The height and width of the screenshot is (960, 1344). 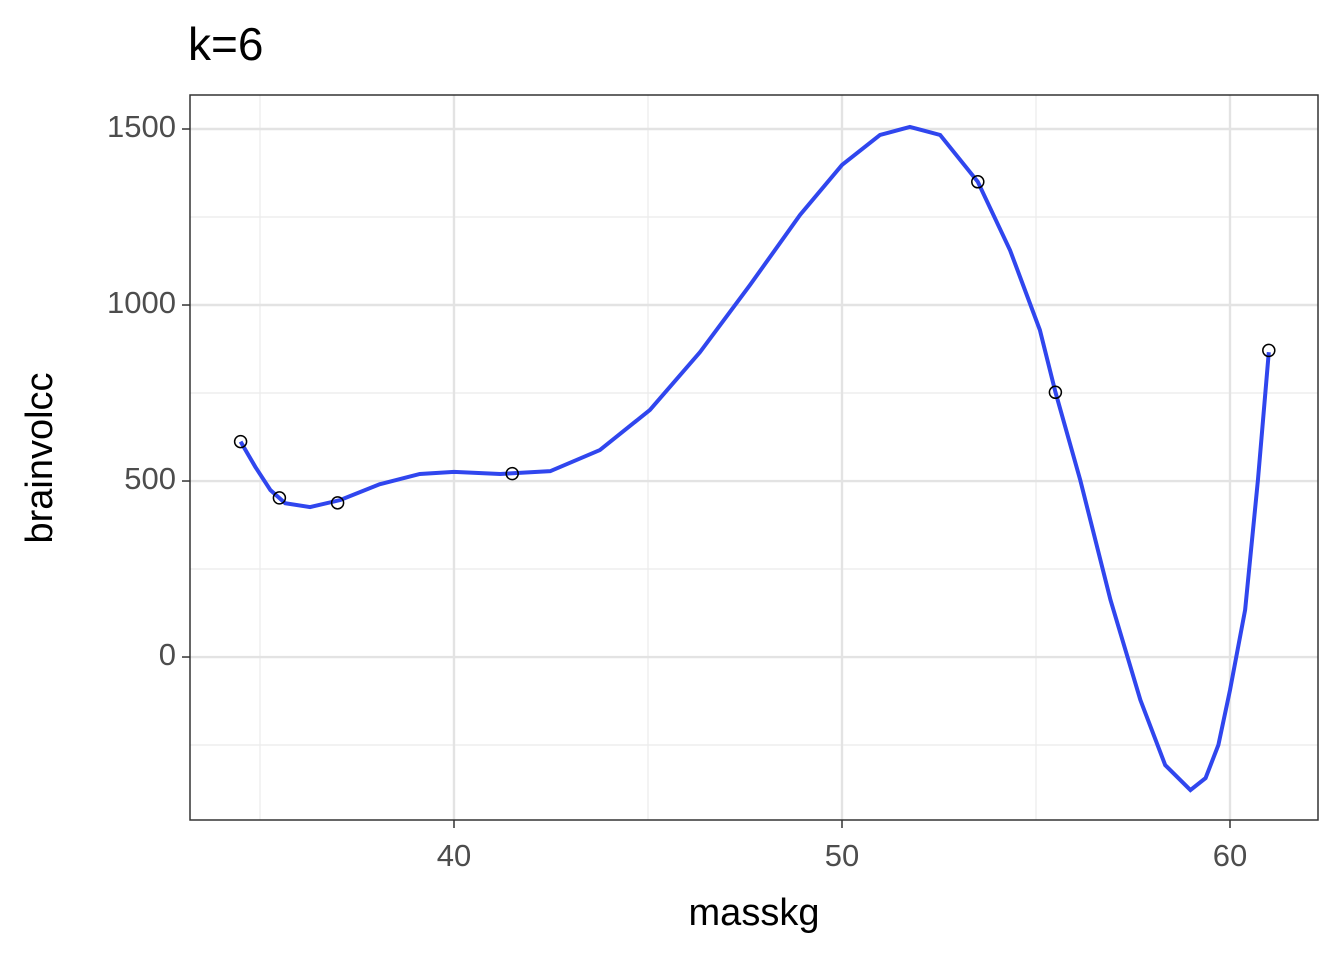 What do you see at coordinates (167, 654) in the screenshot?
I see `y-tick-label: 0` at bounding box center [167, 654].